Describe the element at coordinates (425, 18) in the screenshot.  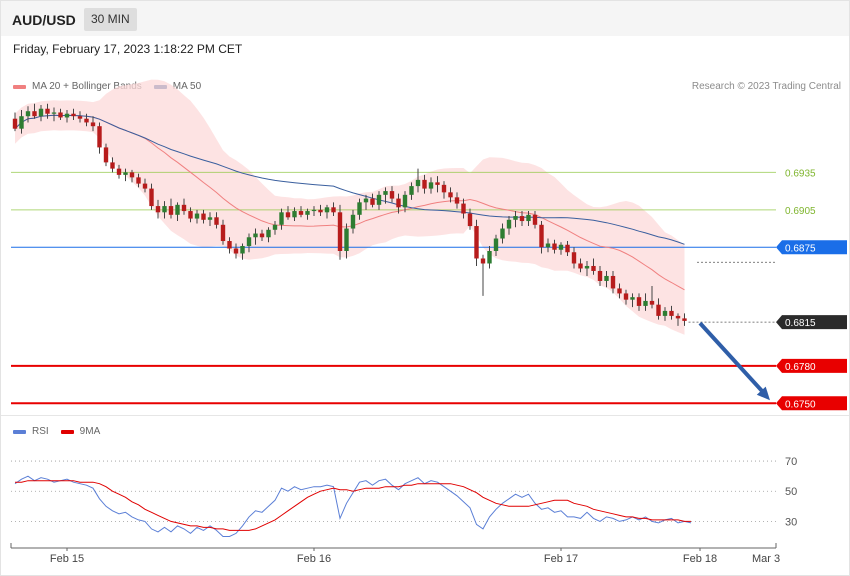
I see `chart-header: AUD/USD 30 MIN` at that location.